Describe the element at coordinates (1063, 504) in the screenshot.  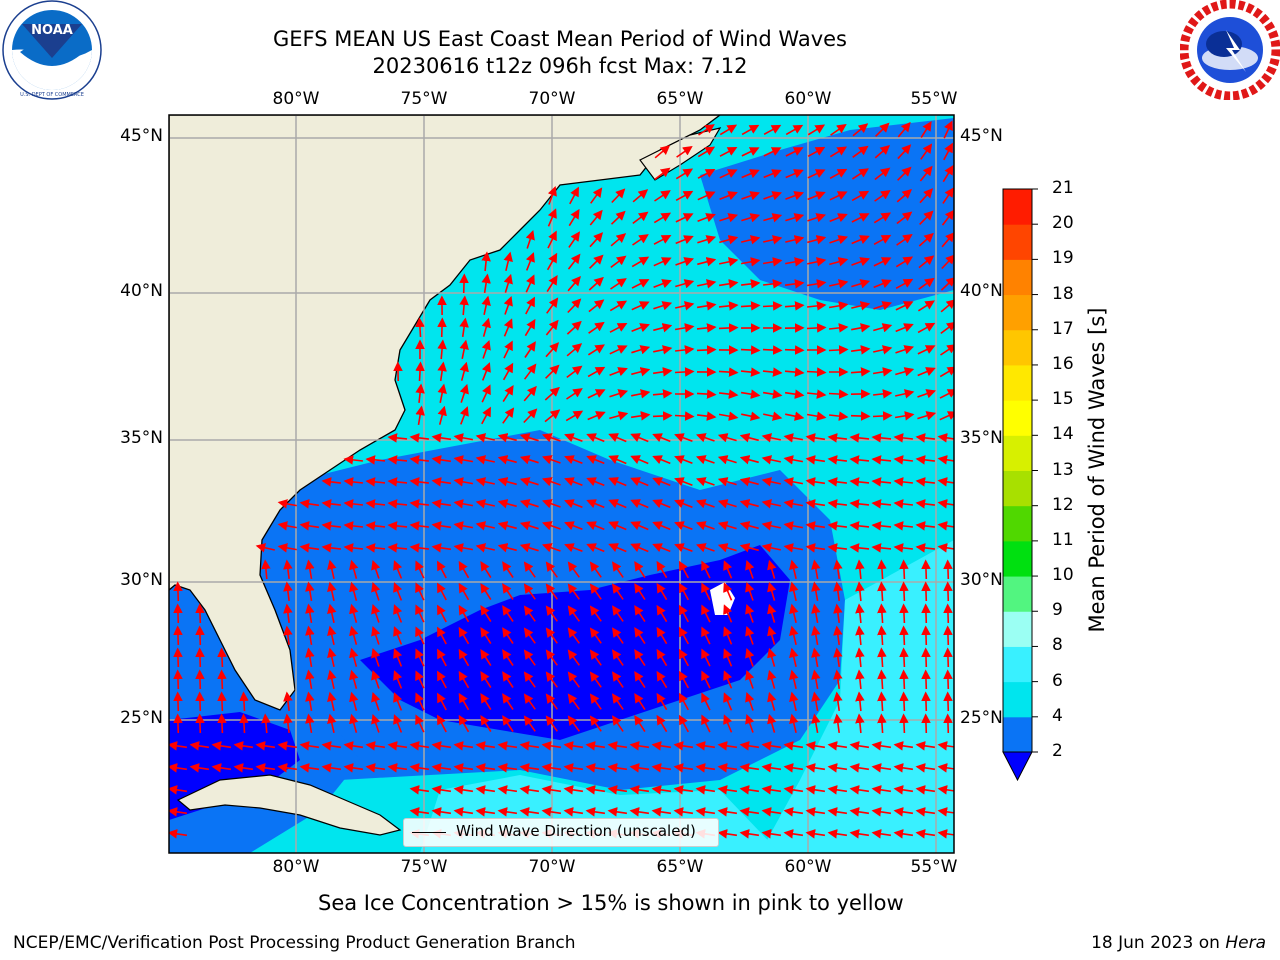
I see `colorbar-tick-label: 12` at that location.